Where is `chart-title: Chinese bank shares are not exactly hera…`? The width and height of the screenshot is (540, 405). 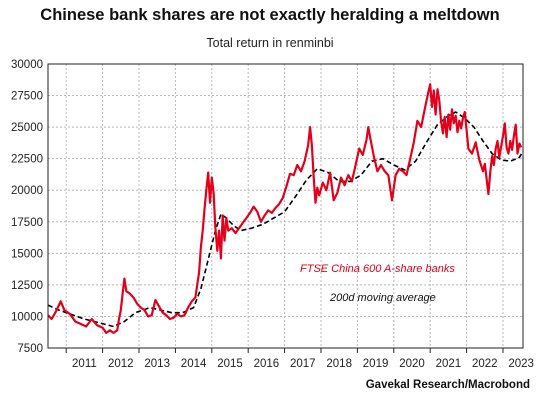
chart-title: Chinese bank shares are not exactly hera… is located at coordinates (270, 15).